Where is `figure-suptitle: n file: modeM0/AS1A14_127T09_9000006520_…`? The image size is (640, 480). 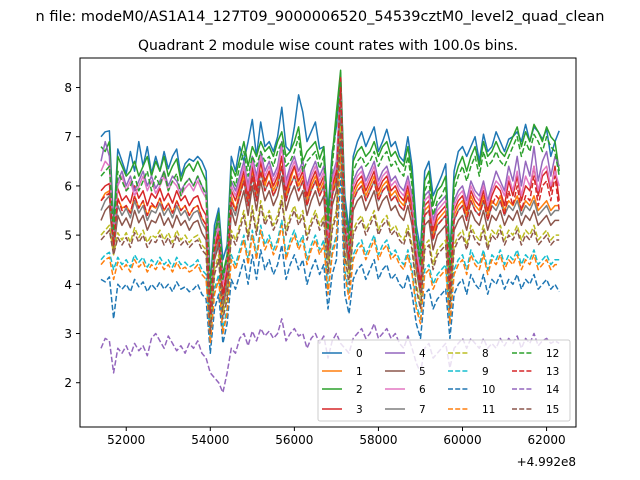 figure-suptitle: n file: modeM0/AS1A14_127T09_9000006520_… is located at coordinates (320, 17).